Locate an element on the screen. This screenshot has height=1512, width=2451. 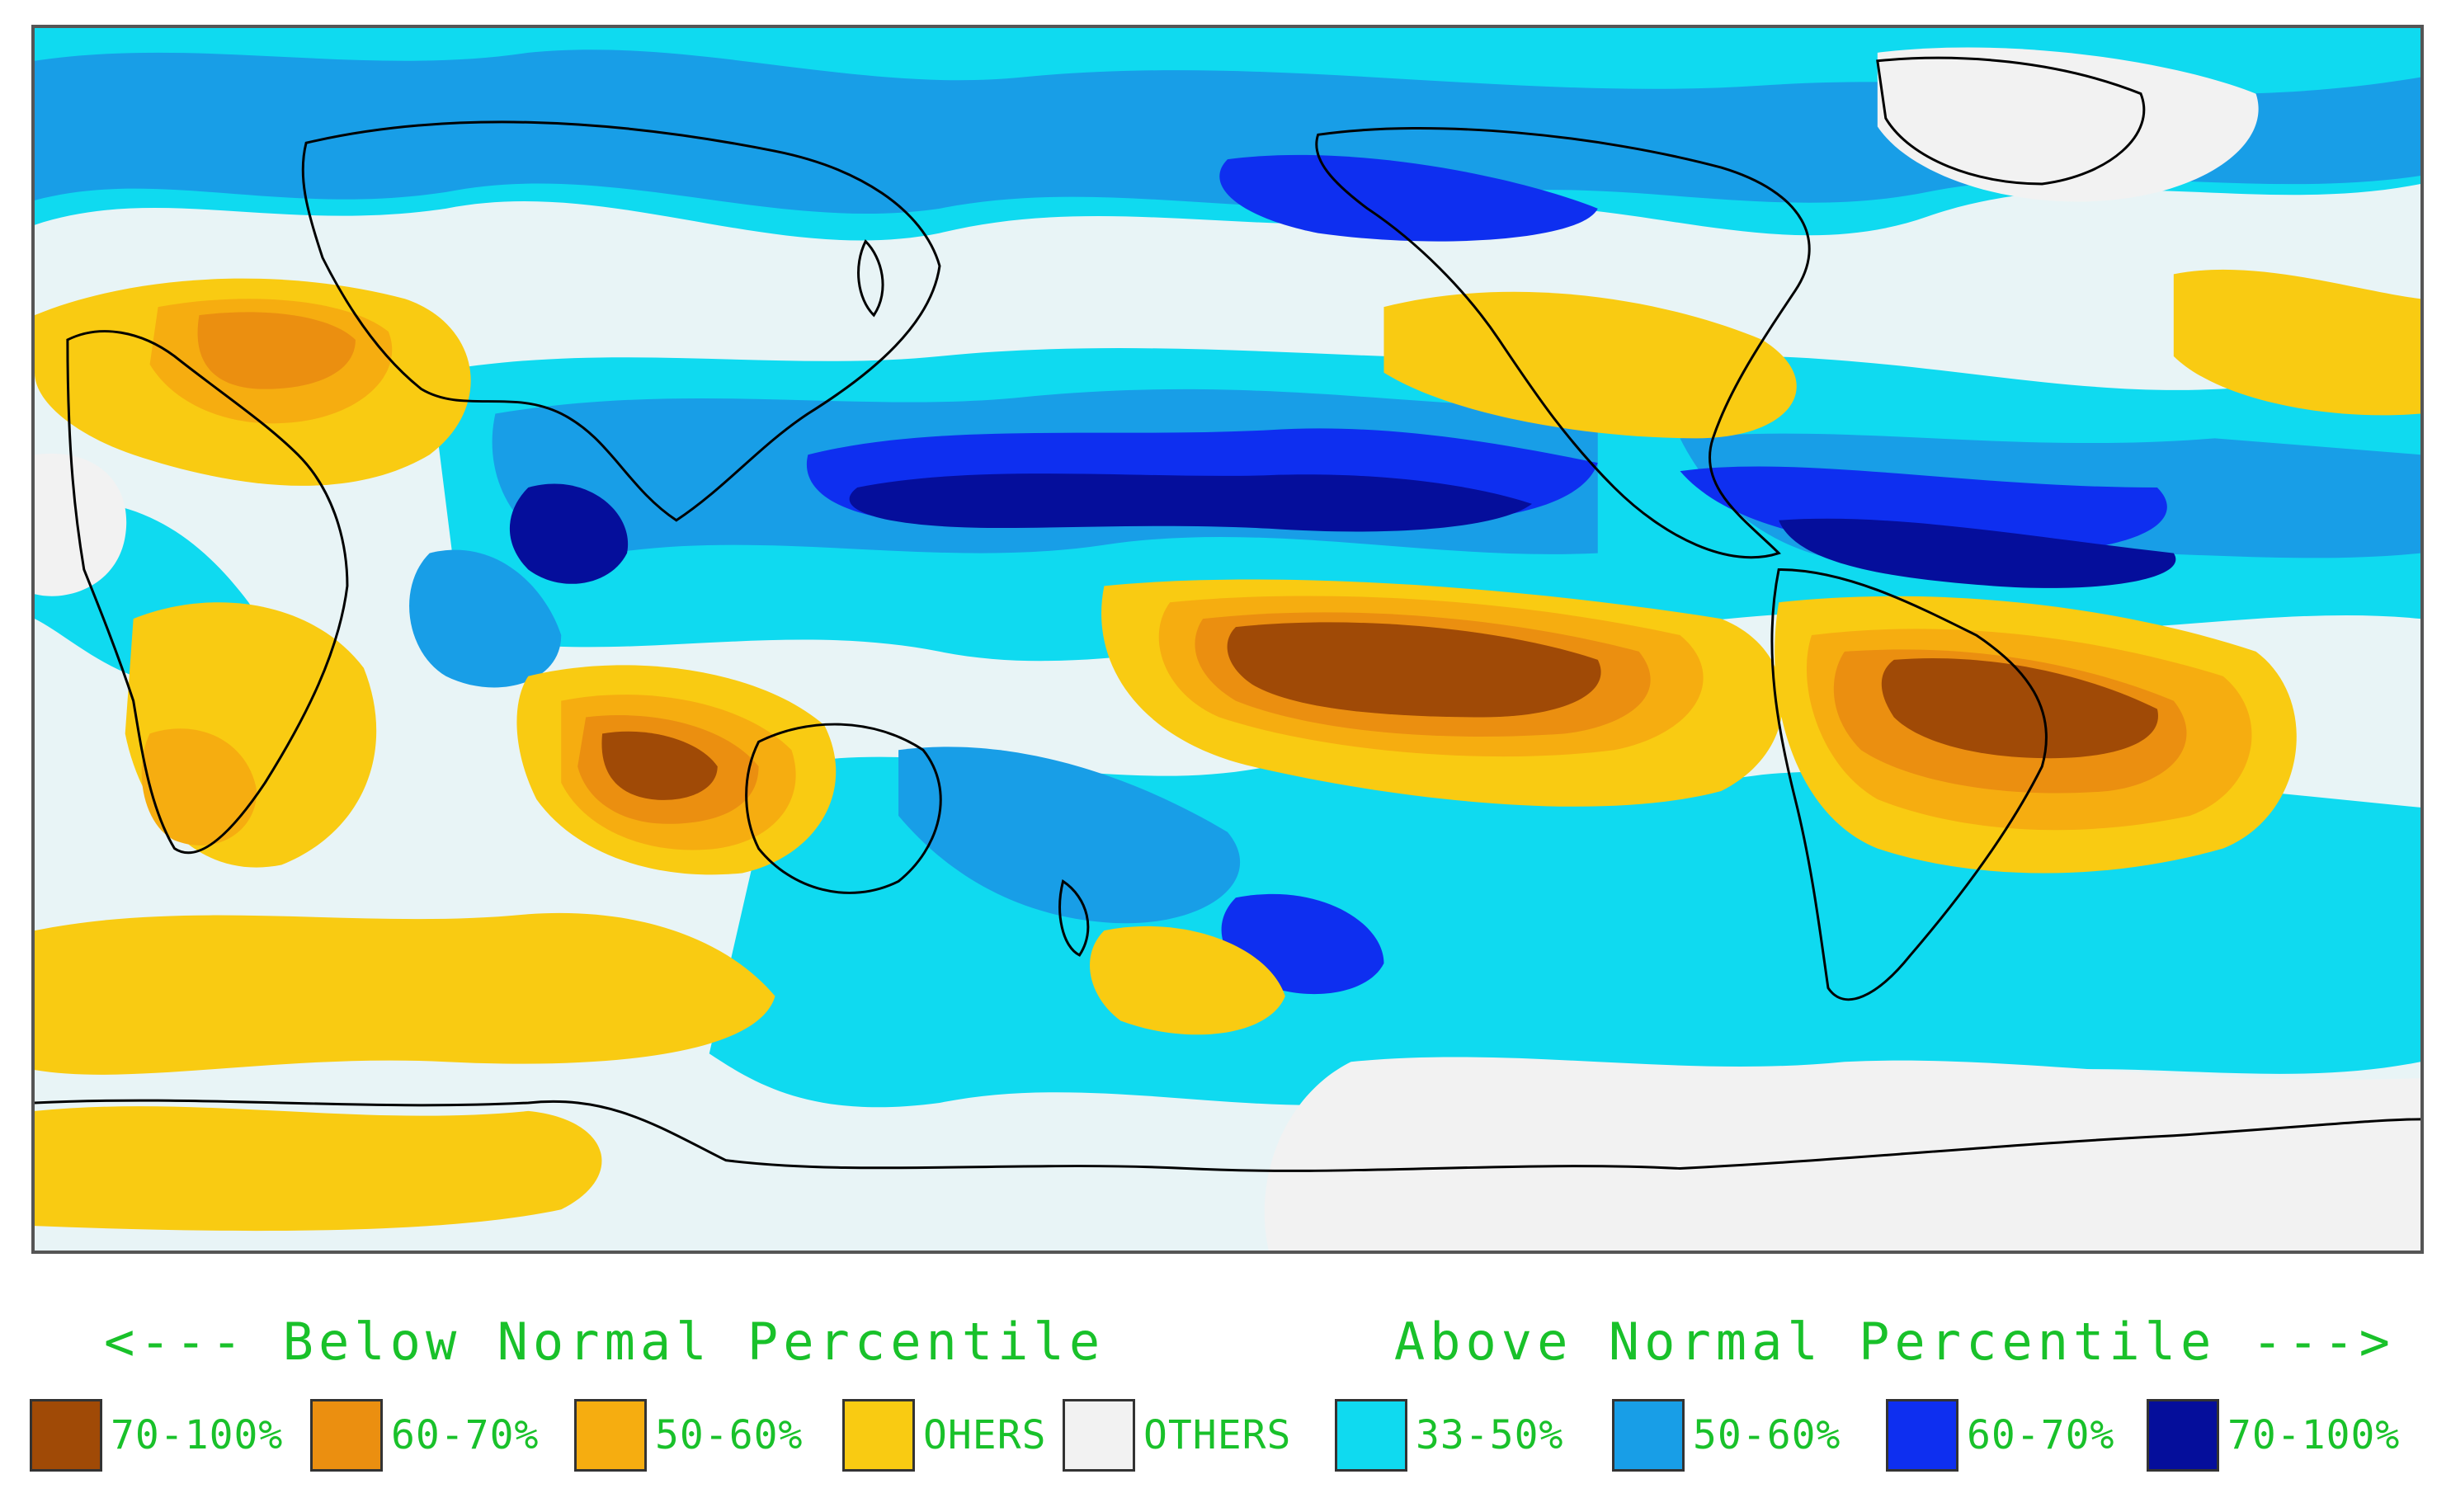
region-white-greenland is located at coordinates (2068, 124).